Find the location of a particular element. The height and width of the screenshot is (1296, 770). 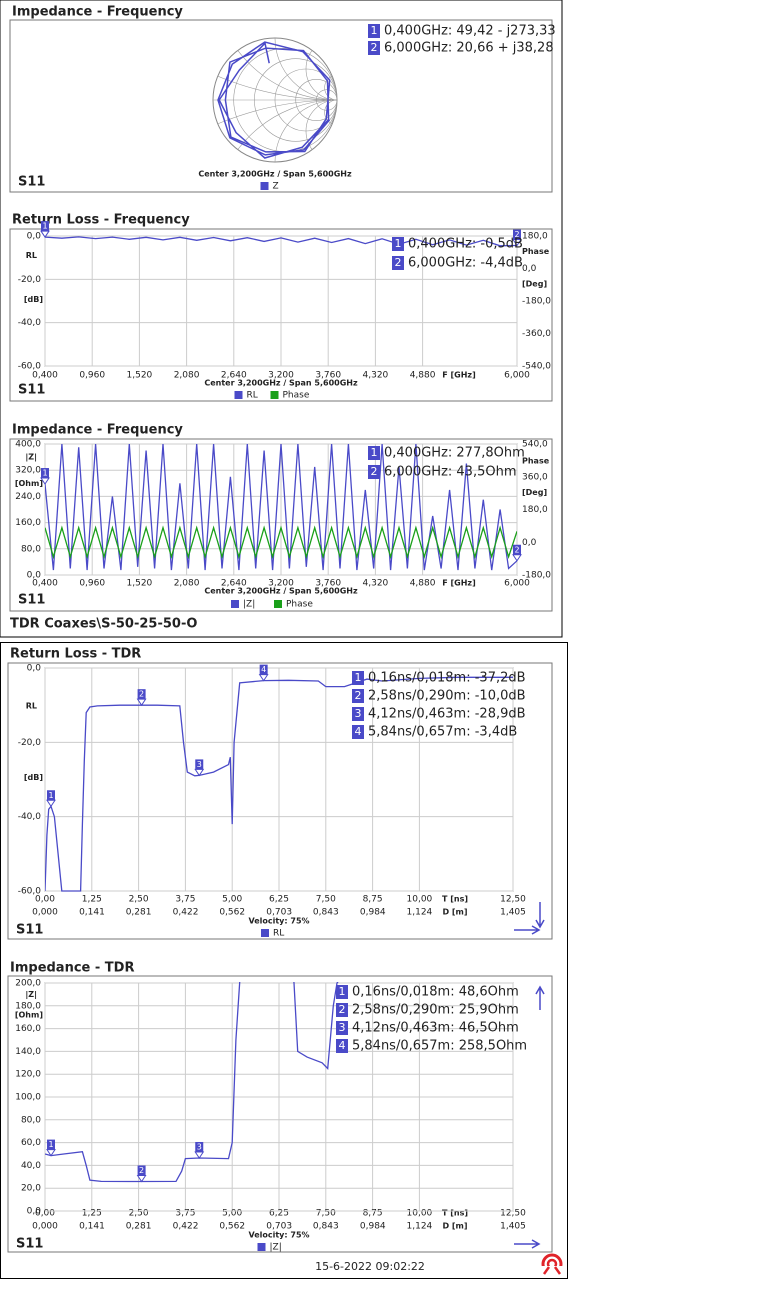

x2-tick-label: 0,281 is located at coordinates (139, 1227).